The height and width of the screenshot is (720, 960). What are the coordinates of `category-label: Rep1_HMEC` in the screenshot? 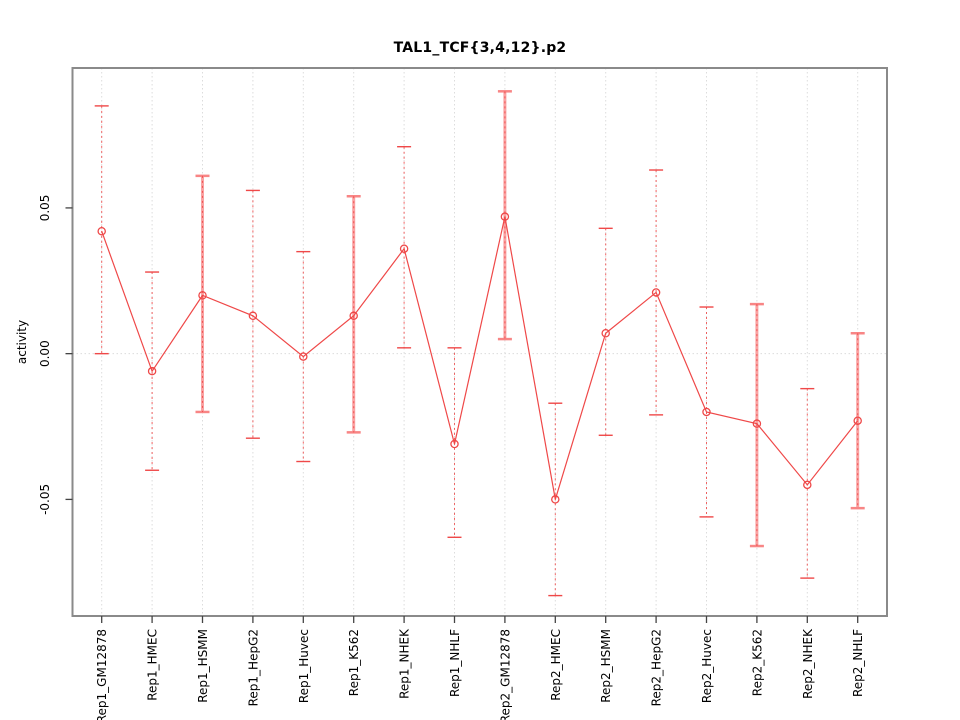 It's located at (153, 665).